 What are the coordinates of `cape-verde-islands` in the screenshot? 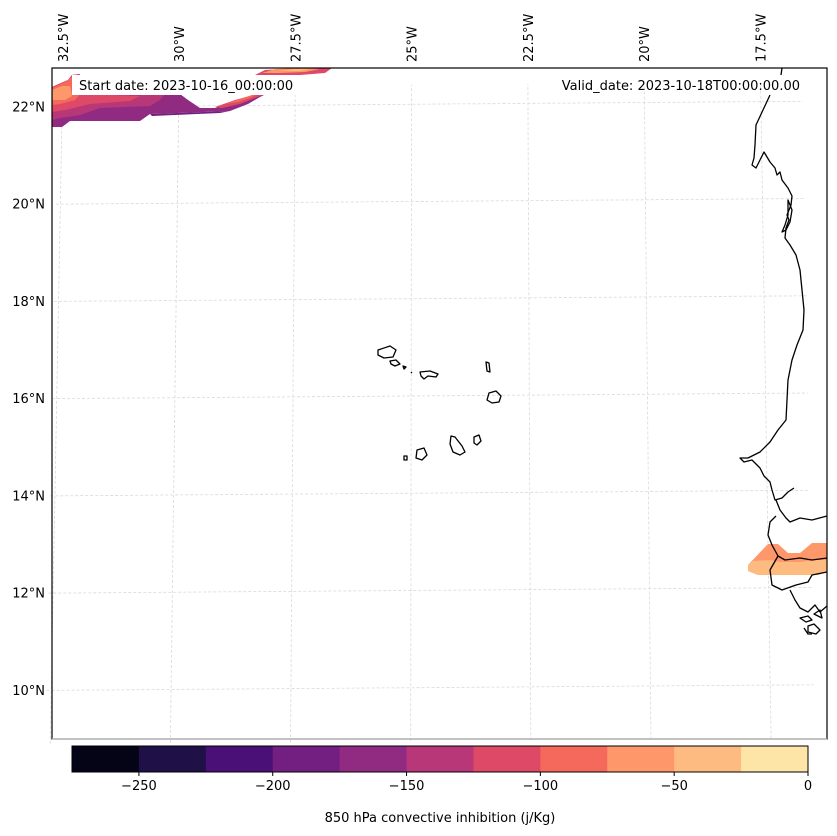 It's located at (439, 403).